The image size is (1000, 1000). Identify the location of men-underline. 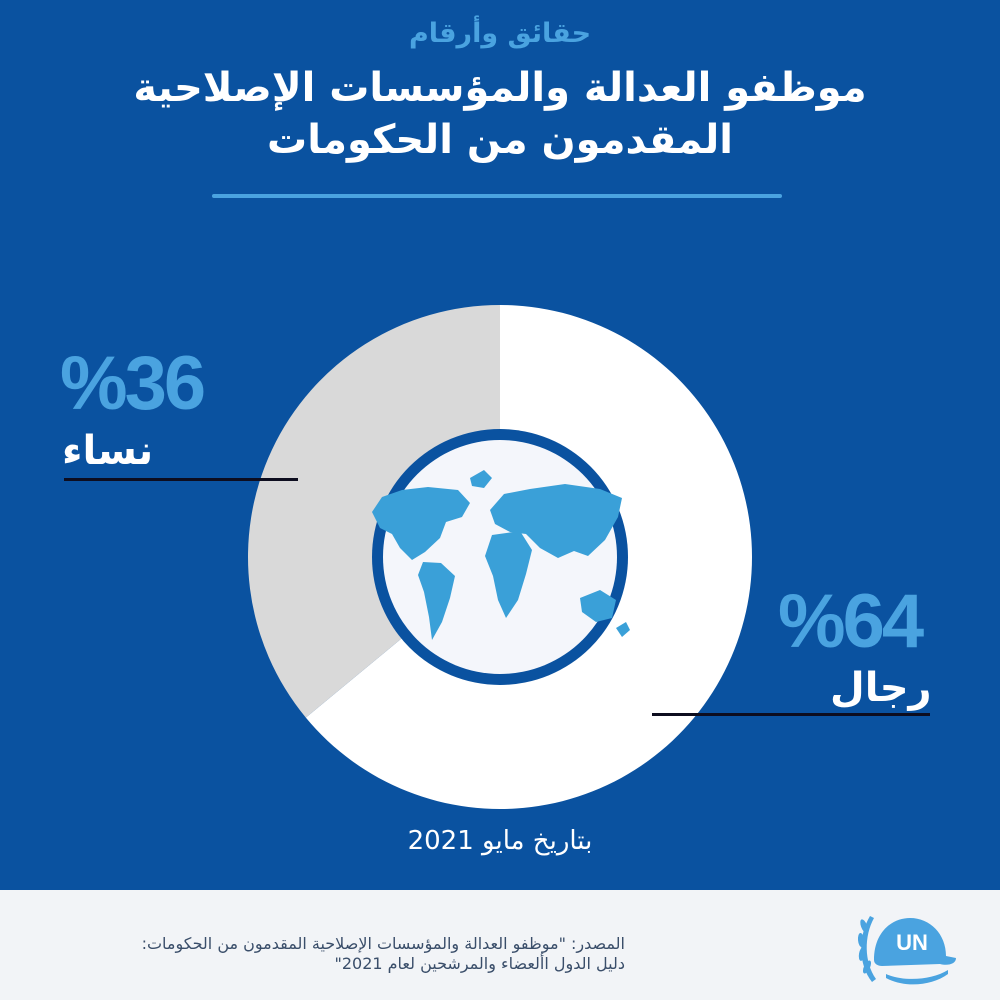
(791, 714).